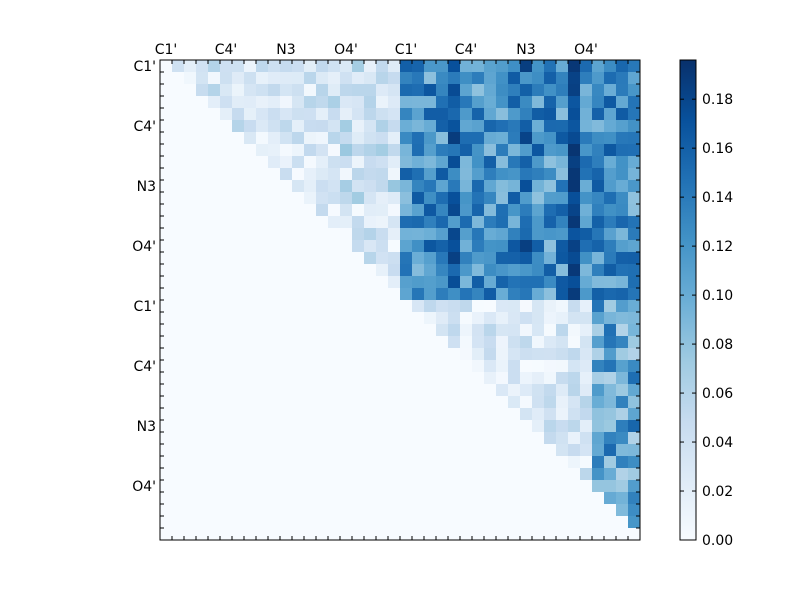 Image resolution: width=800 pixels, height=604 pixels. I want to click on colorbar-tick-label: 0.14, so click(717, 198).